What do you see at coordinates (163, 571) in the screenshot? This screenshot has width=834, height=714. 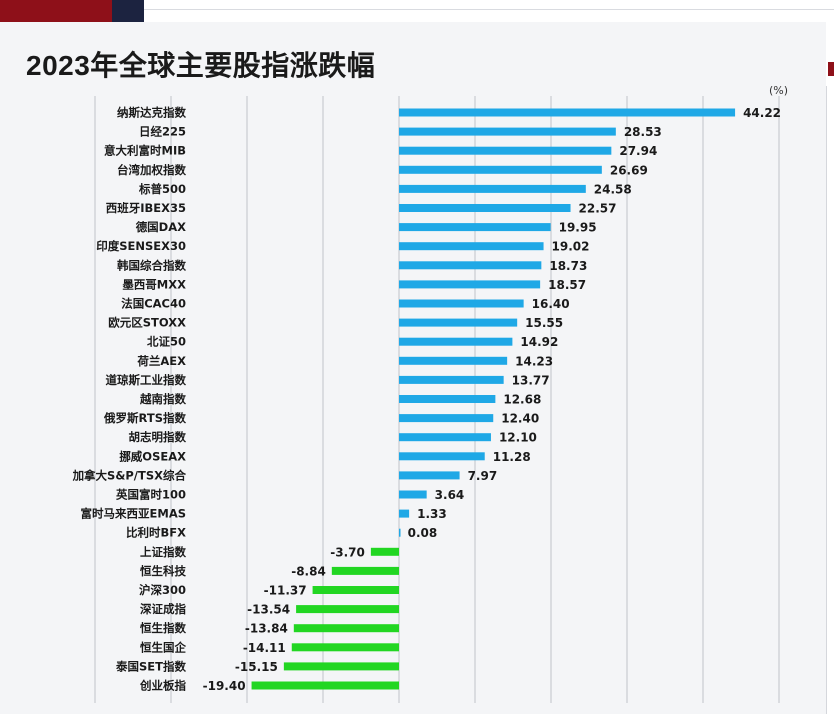 I see `category-label: 恒生科技` at bounding box center [163, 571].